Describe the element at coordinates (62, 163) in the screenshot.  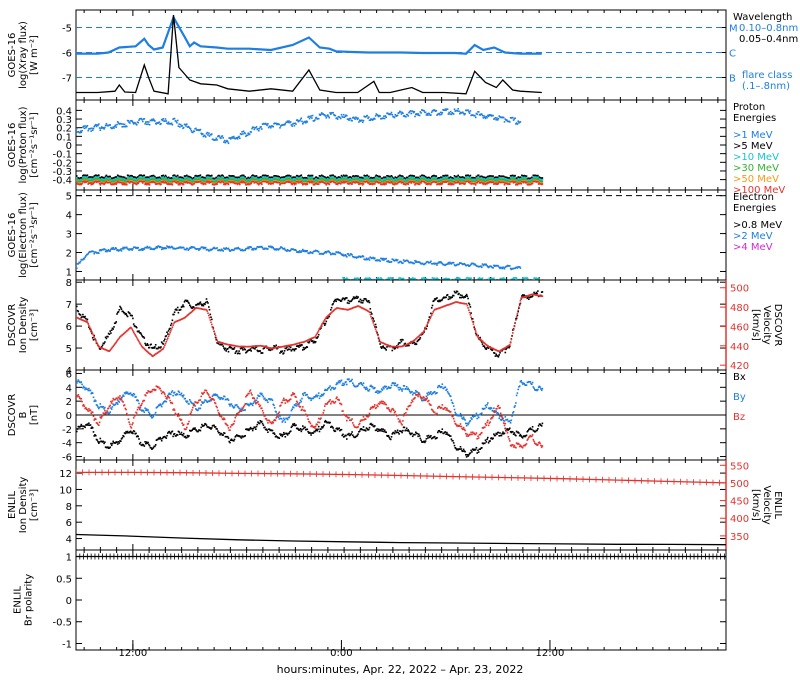
I see `y-tick-label: -0.2` at that location.